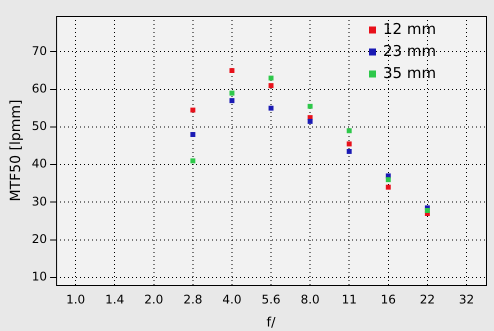 The image size is (494, 331). I want to click on y-tick-label: 20, so click(40, 239).